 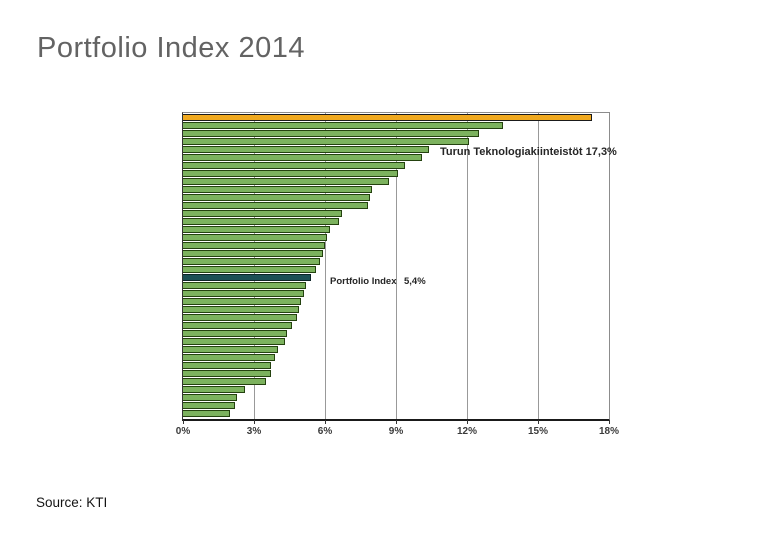 I want to click on annotation-portfolio-index-value: 5,4%, so click(x=415, y=281).